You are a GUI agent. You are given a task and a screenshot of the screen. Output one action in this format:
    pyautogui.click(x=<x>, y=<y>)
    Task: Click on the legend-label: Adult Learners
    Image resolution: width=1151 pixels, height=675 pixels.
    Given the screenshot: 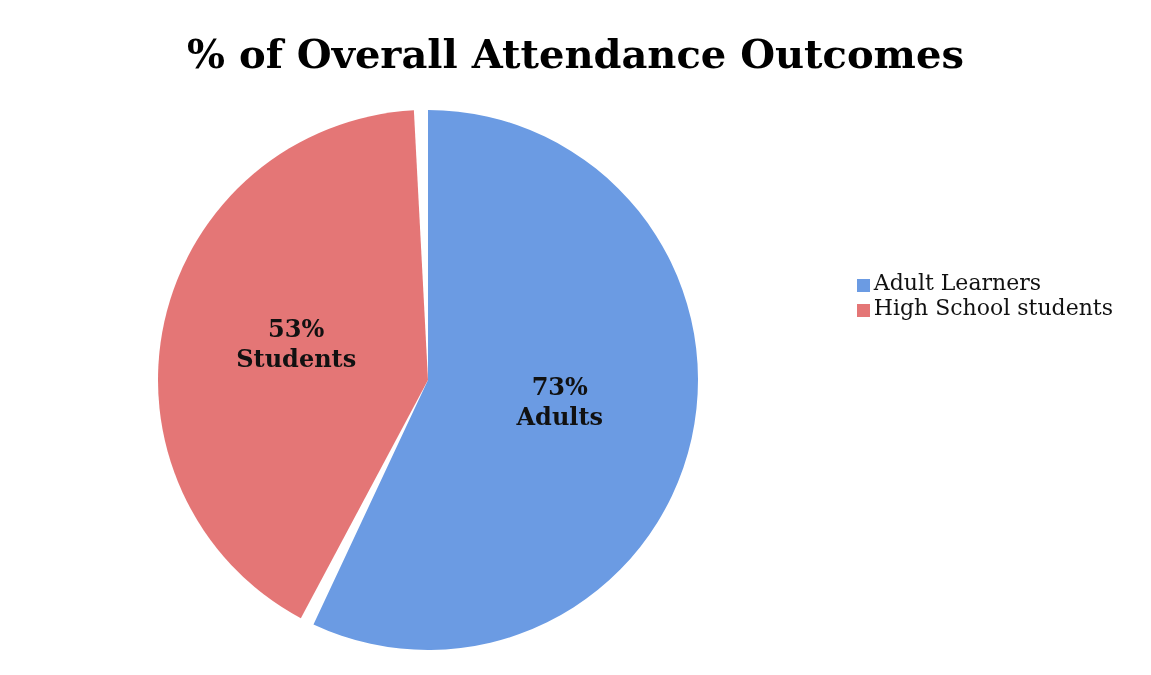 What is the action you would take?
    pyautogui.click(x=957, y=282)
    